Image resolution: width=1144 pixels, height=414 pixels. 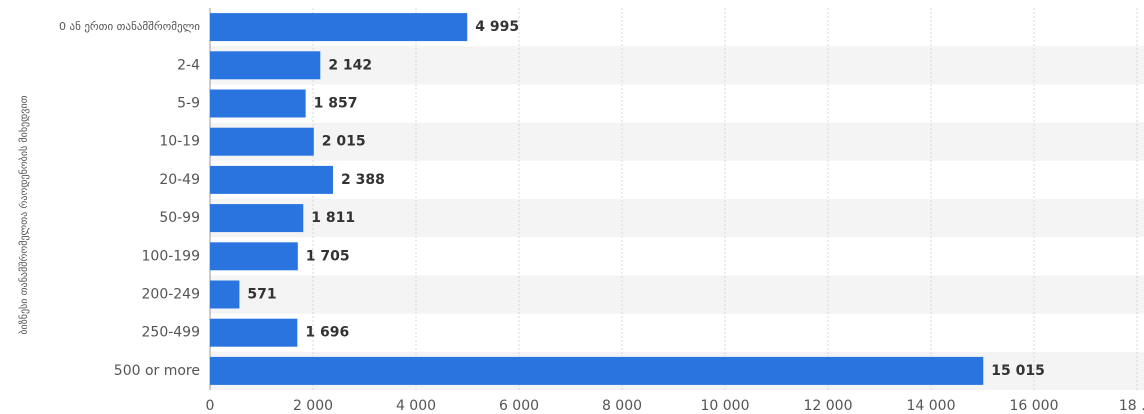 I want to click on y-tick-label: 5-9, so click(x=188, y=104).